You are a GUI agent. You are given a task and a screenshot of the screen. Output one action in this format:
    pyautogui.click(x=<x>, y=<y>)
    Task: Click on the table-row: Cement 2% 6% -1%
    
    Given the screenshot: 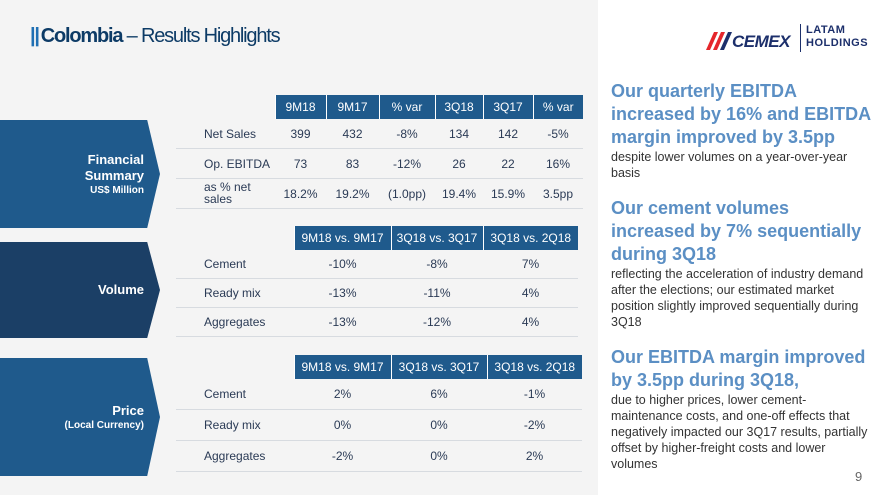 What is the action you would take?
    pyautogui.click(x=379, y=394)
    